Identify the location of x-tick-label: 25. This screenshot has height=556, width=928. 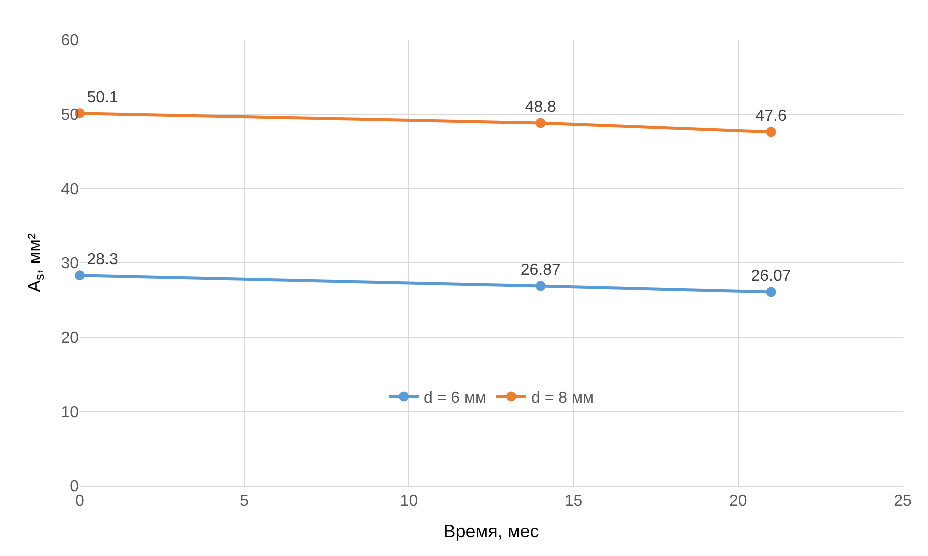
(903, 501).